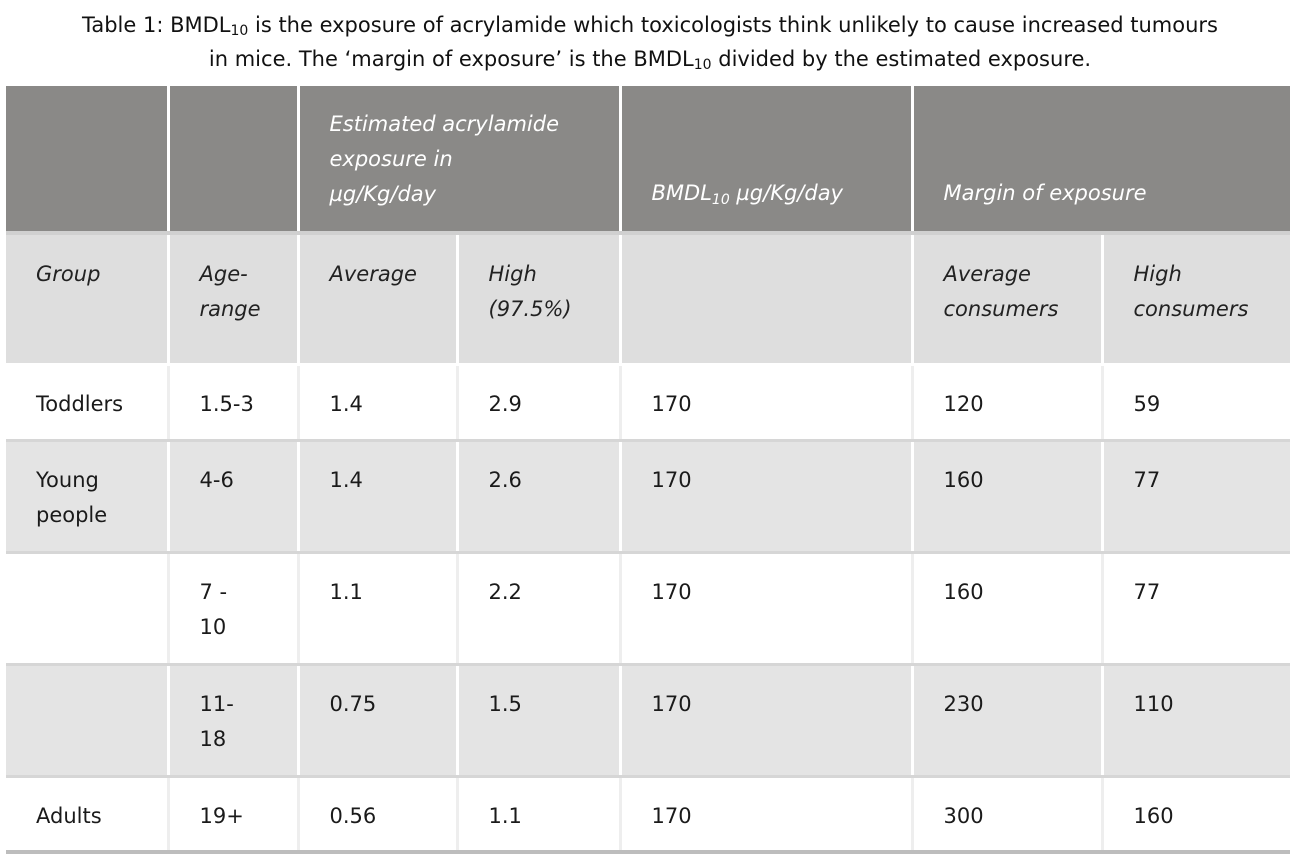 The image size is (1300, 865). I want to click on header-margin-of-exposure: Margin of exposure, so click(1101, 160).